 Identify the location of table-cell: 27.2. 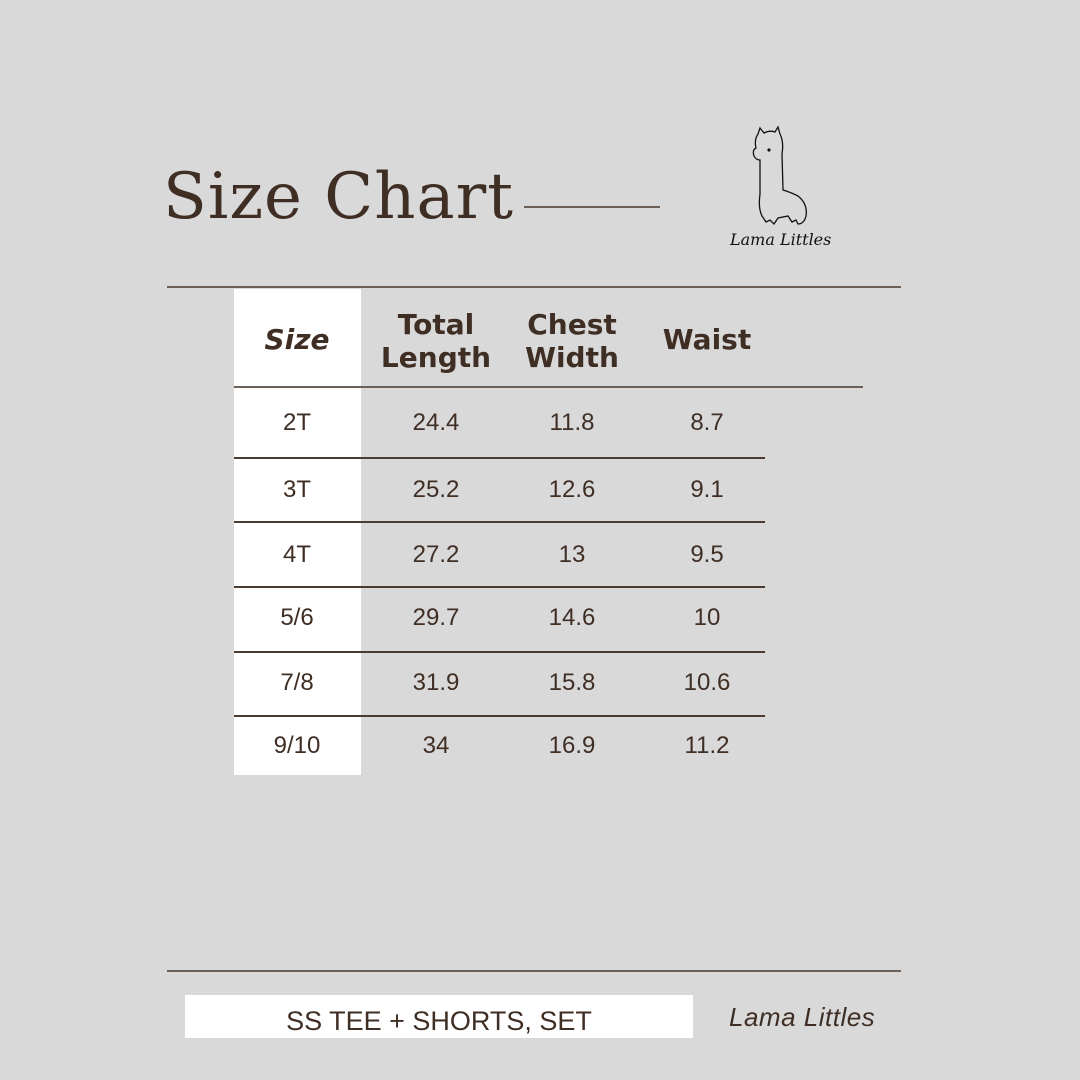
(436, 554).